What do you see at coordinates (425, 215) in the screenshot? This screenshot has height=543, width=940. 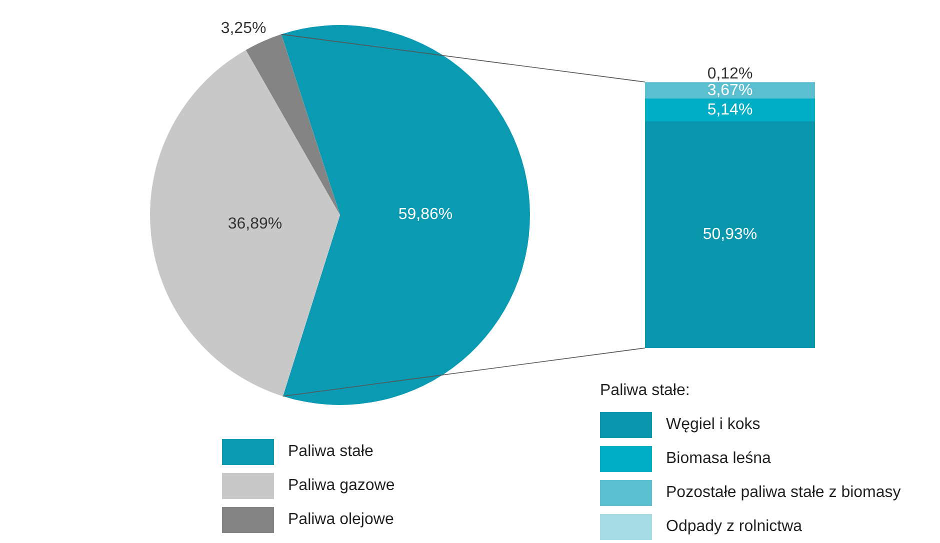 I see `data-label: 59,86%` at bounding box center [425, 215].